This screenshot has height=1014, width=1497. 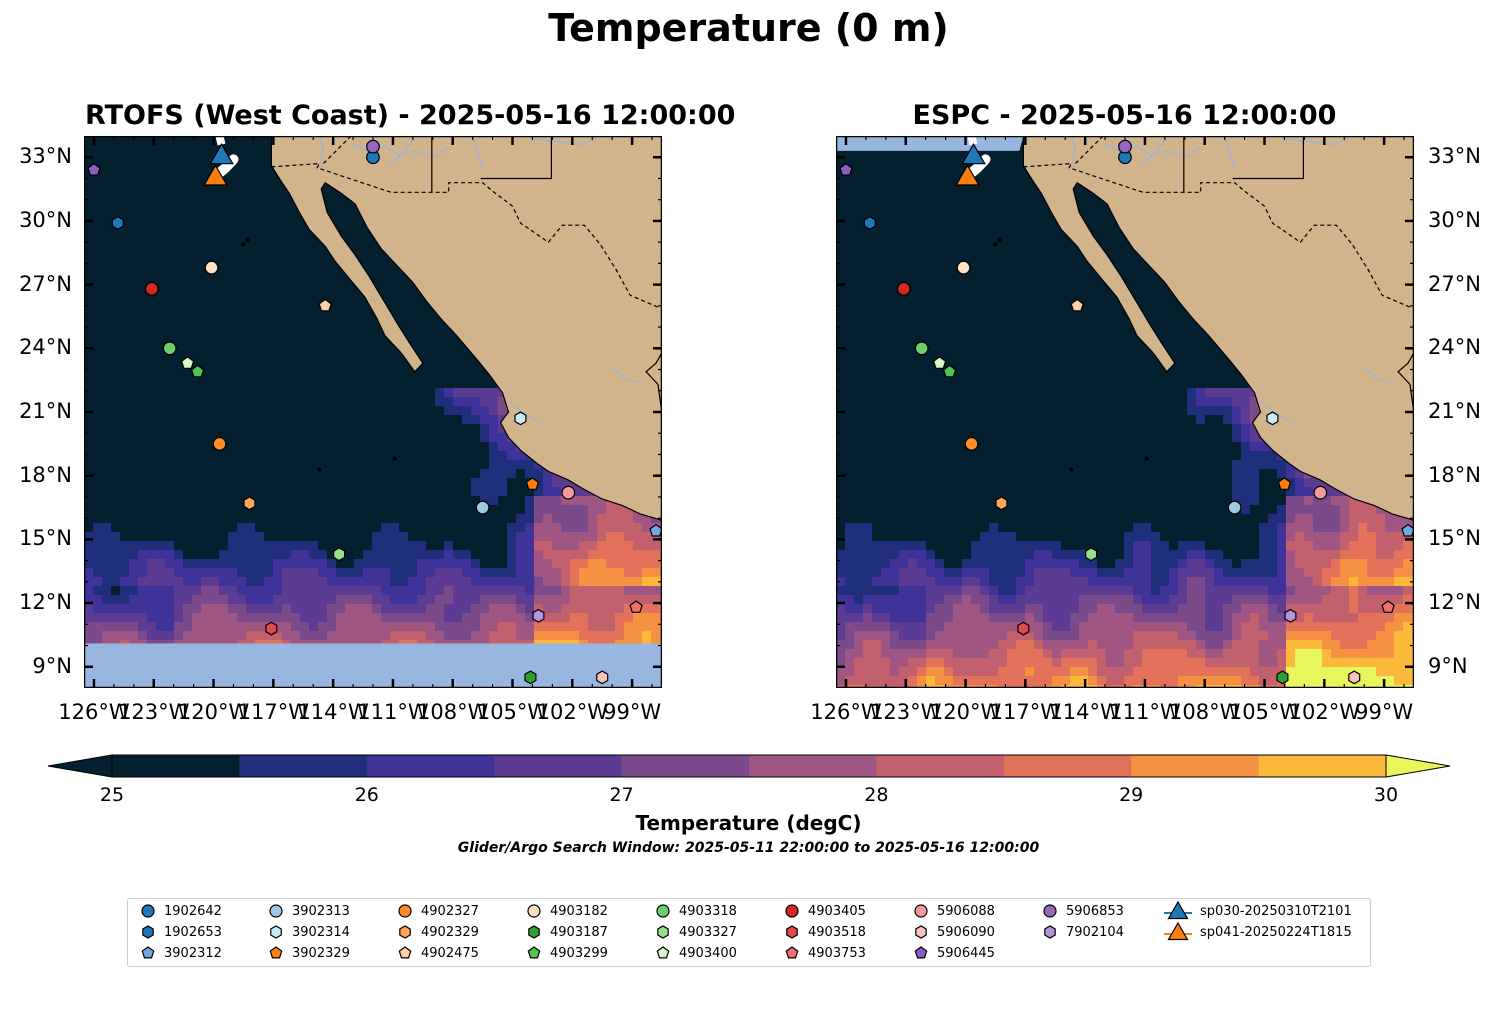 I want to click on legend-marker-triangle-icon, so click(x=1178, y=910).